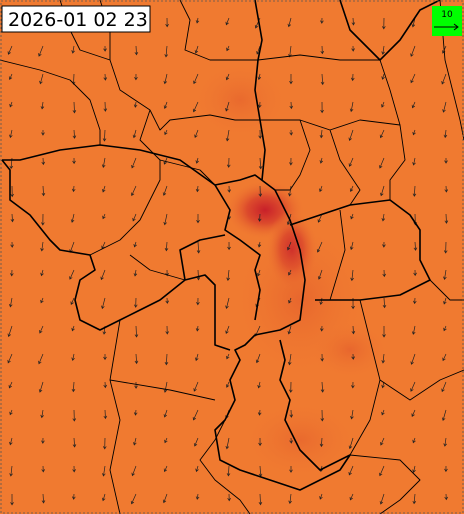  I want to click on timestamp-box, so click(76, 19).